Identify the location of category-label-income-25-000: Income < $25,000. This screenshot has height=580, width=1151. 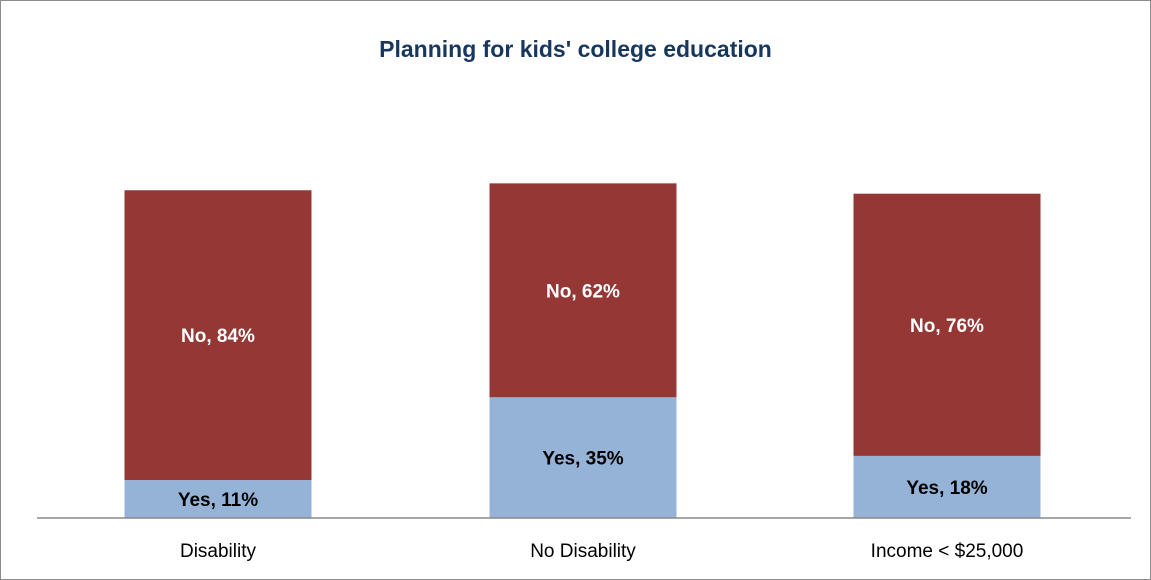
(947, 551).